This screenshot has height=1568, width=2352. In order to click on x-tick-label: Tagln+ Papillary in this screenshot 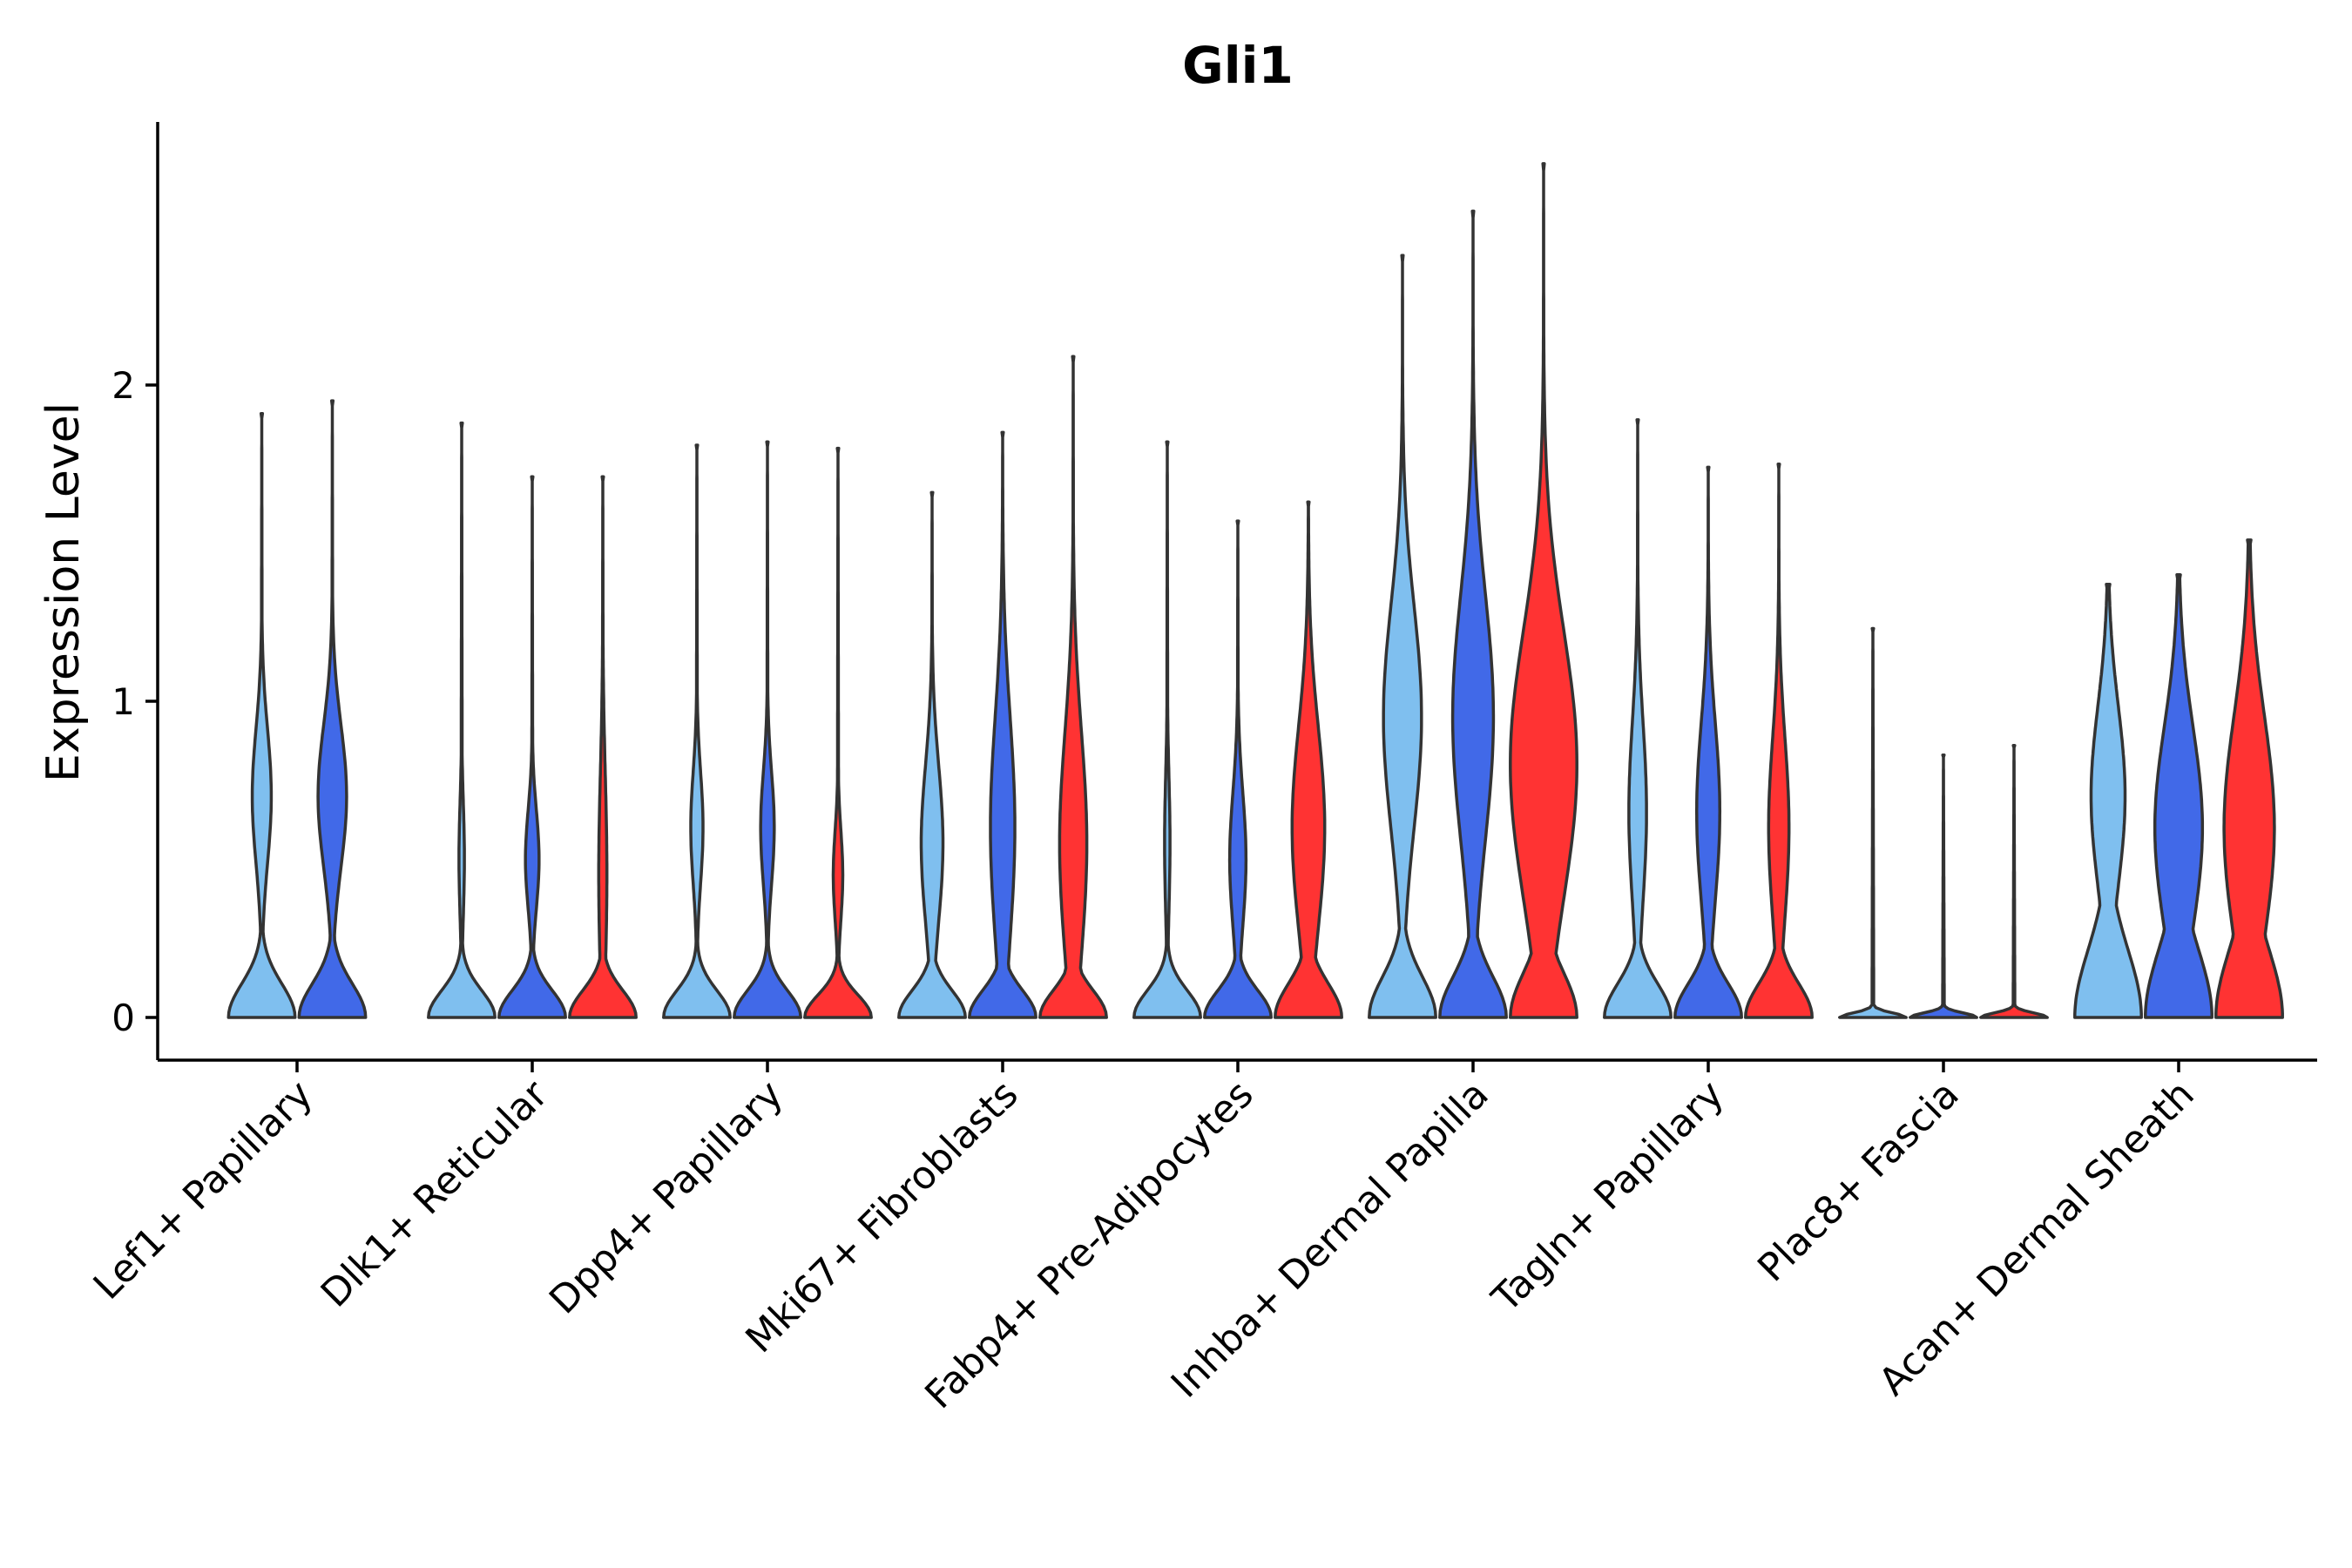, I will do `click(1608, 1196)`.